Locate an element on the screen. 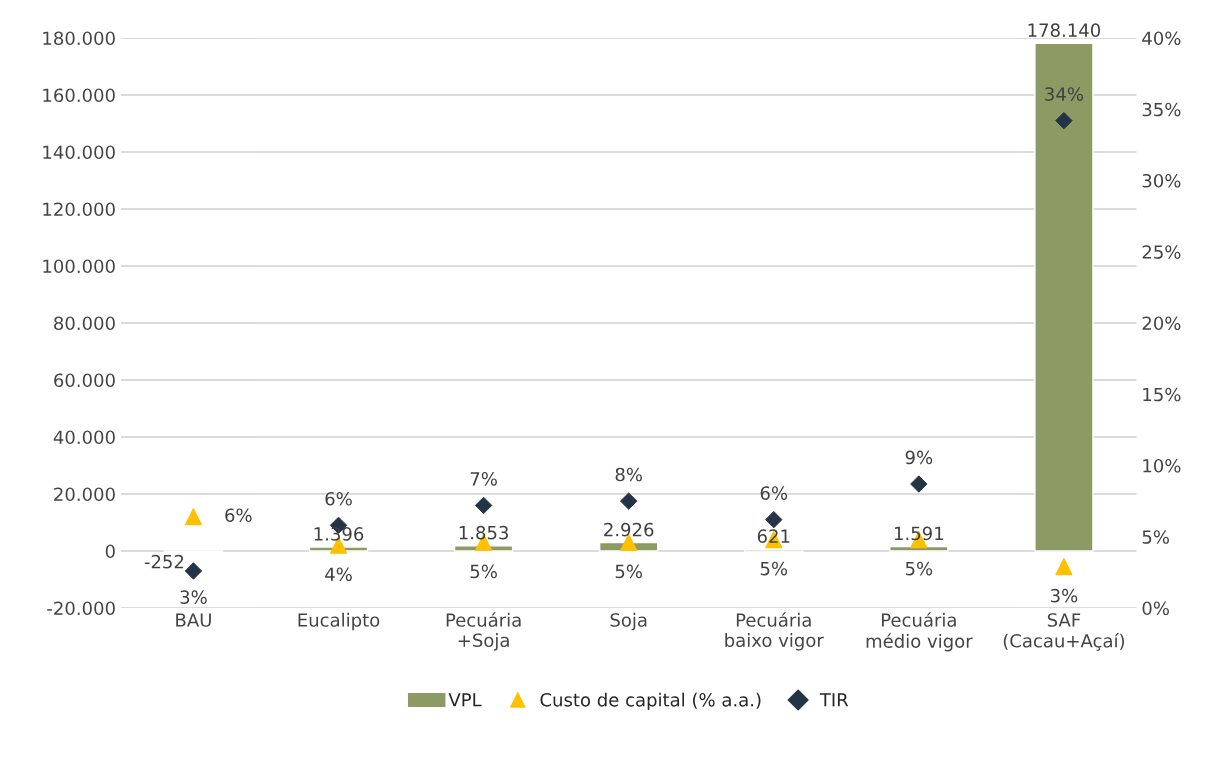 The height and width of the screenshot is (760, 1209). y2-tick-label: 30% is located at coordinates (1161, 180).